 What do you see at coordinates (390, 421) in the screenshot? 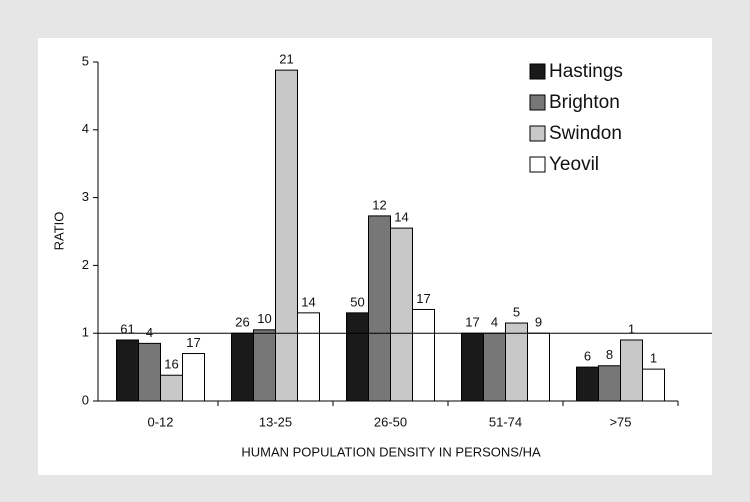
I see `x-tick-label: 26-50` at bounding box center [390, 421].